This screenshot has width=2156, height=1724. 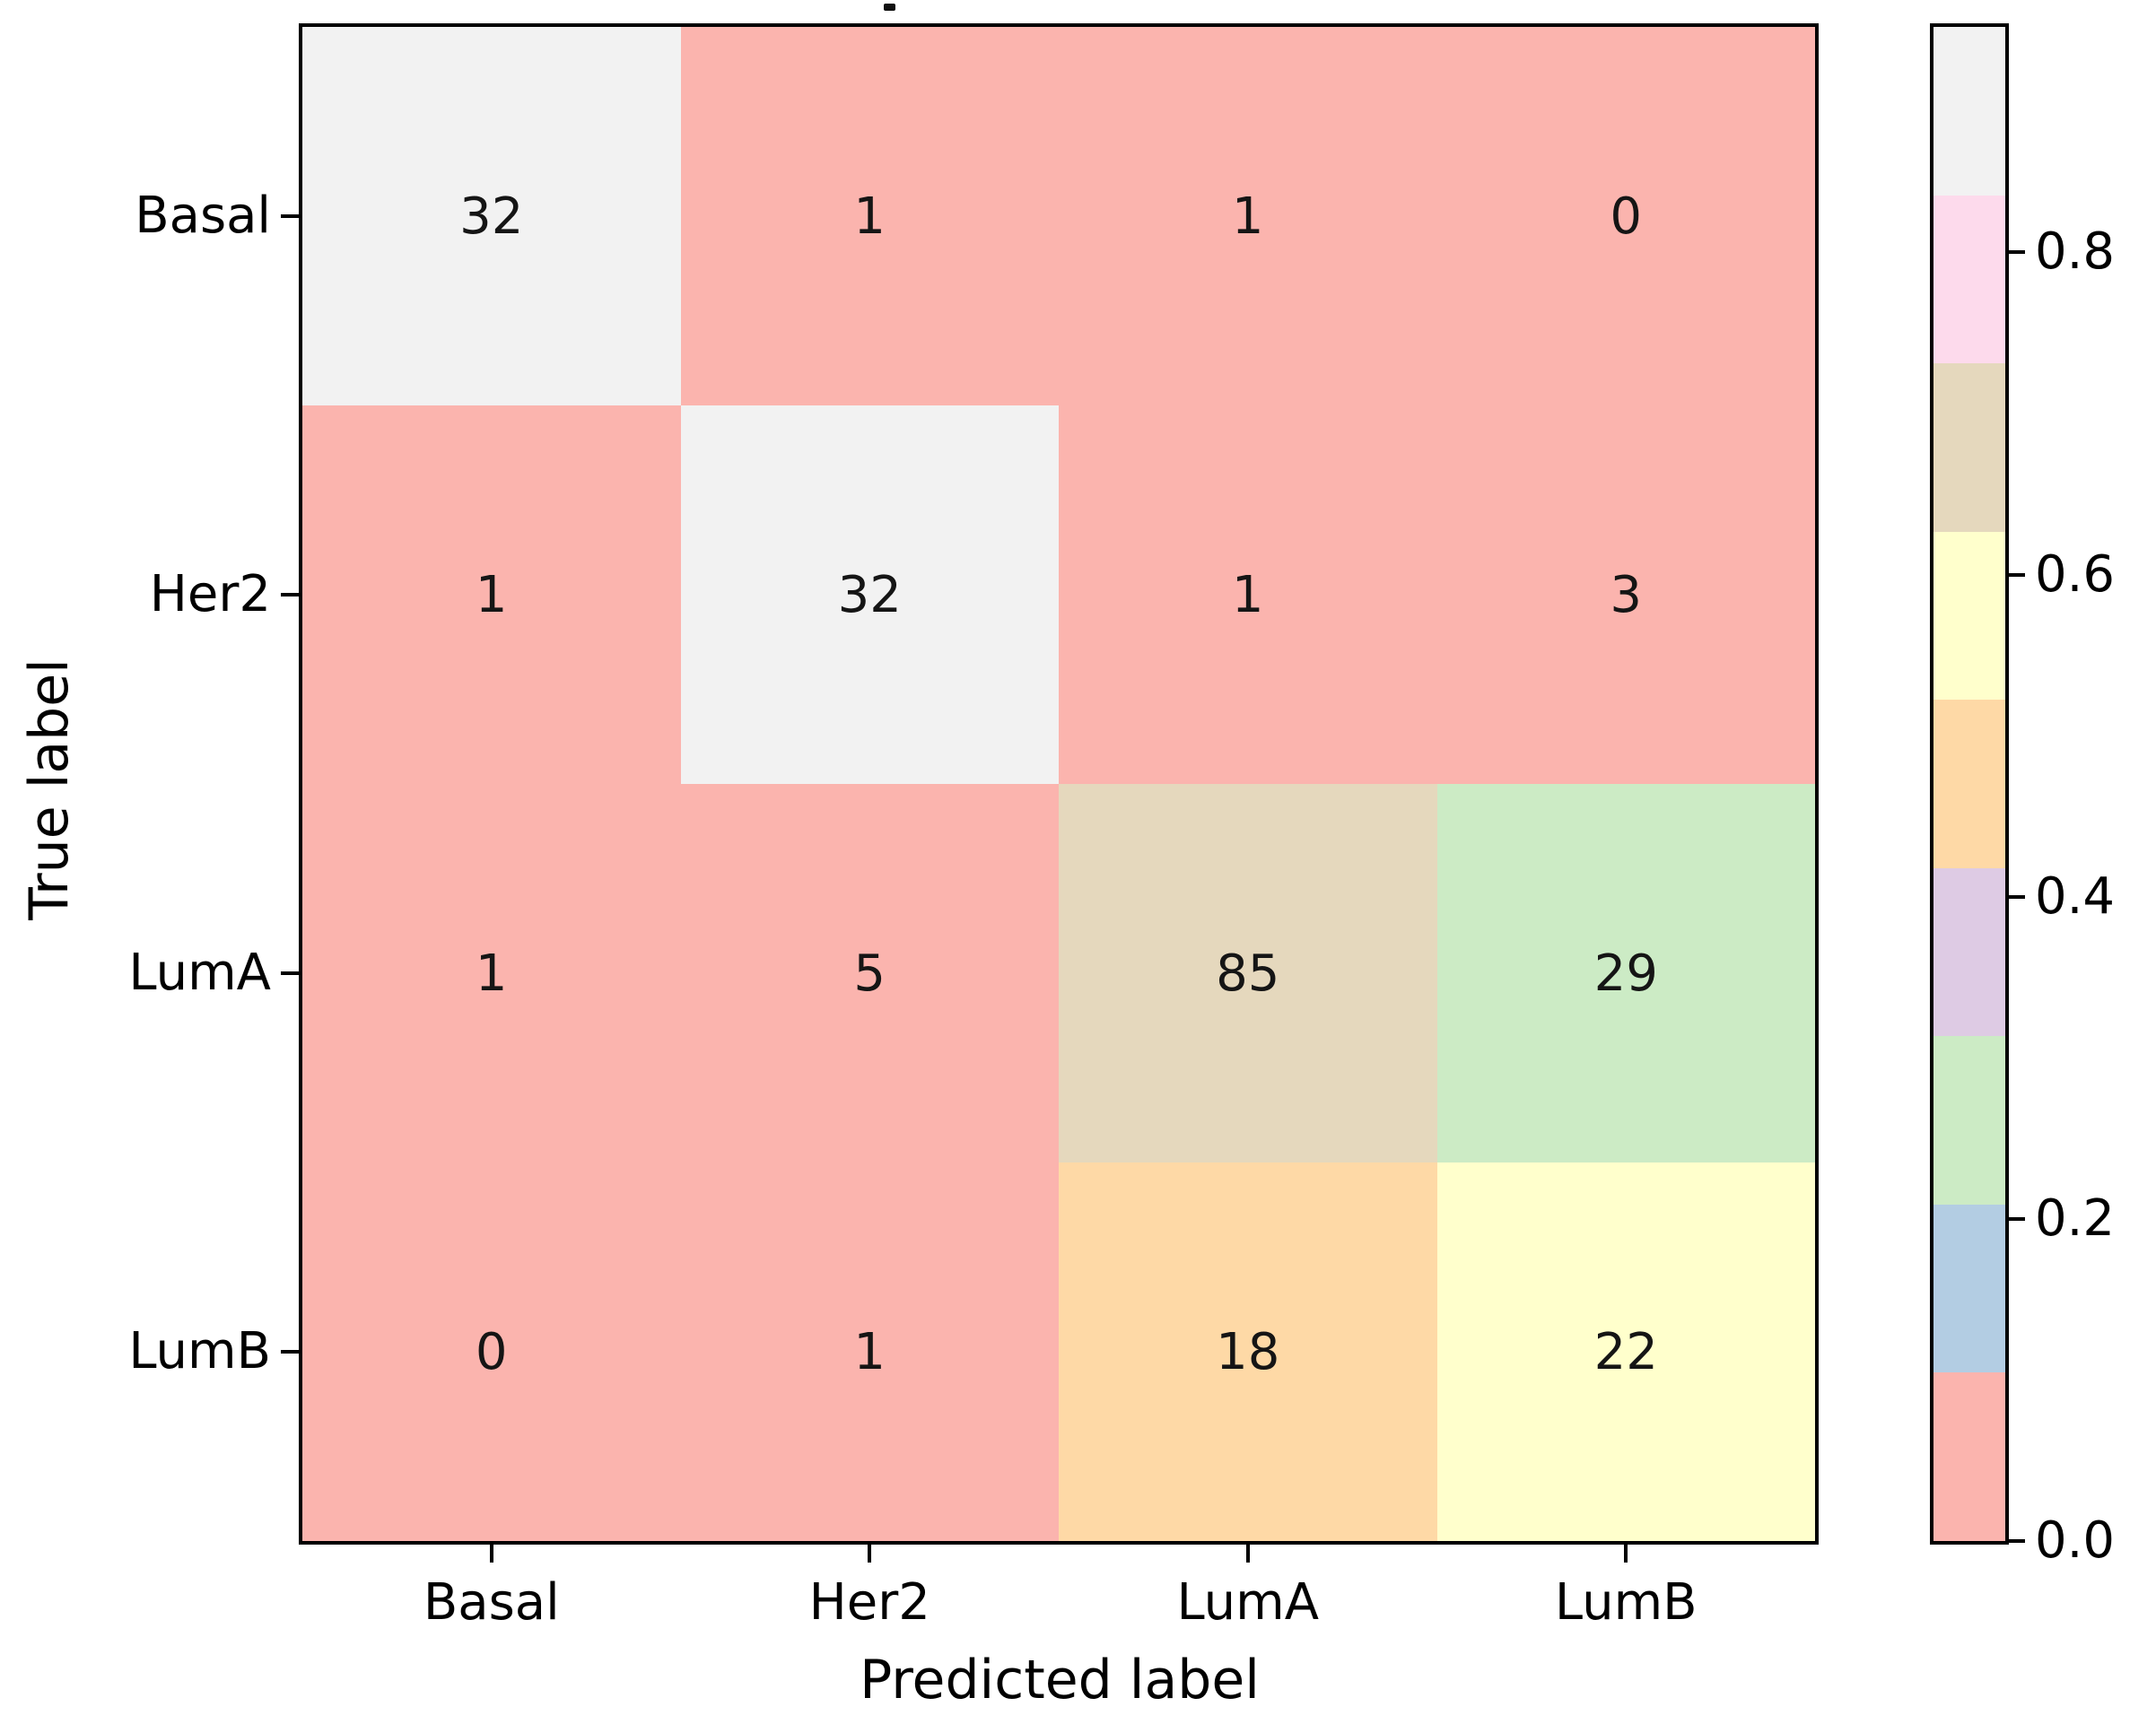 What do you see at coordinates (2075, 1540) in the screenshot?
I see `colorbar-tick-label-0.0: 0.0` at bounding box center [2075, 1540].